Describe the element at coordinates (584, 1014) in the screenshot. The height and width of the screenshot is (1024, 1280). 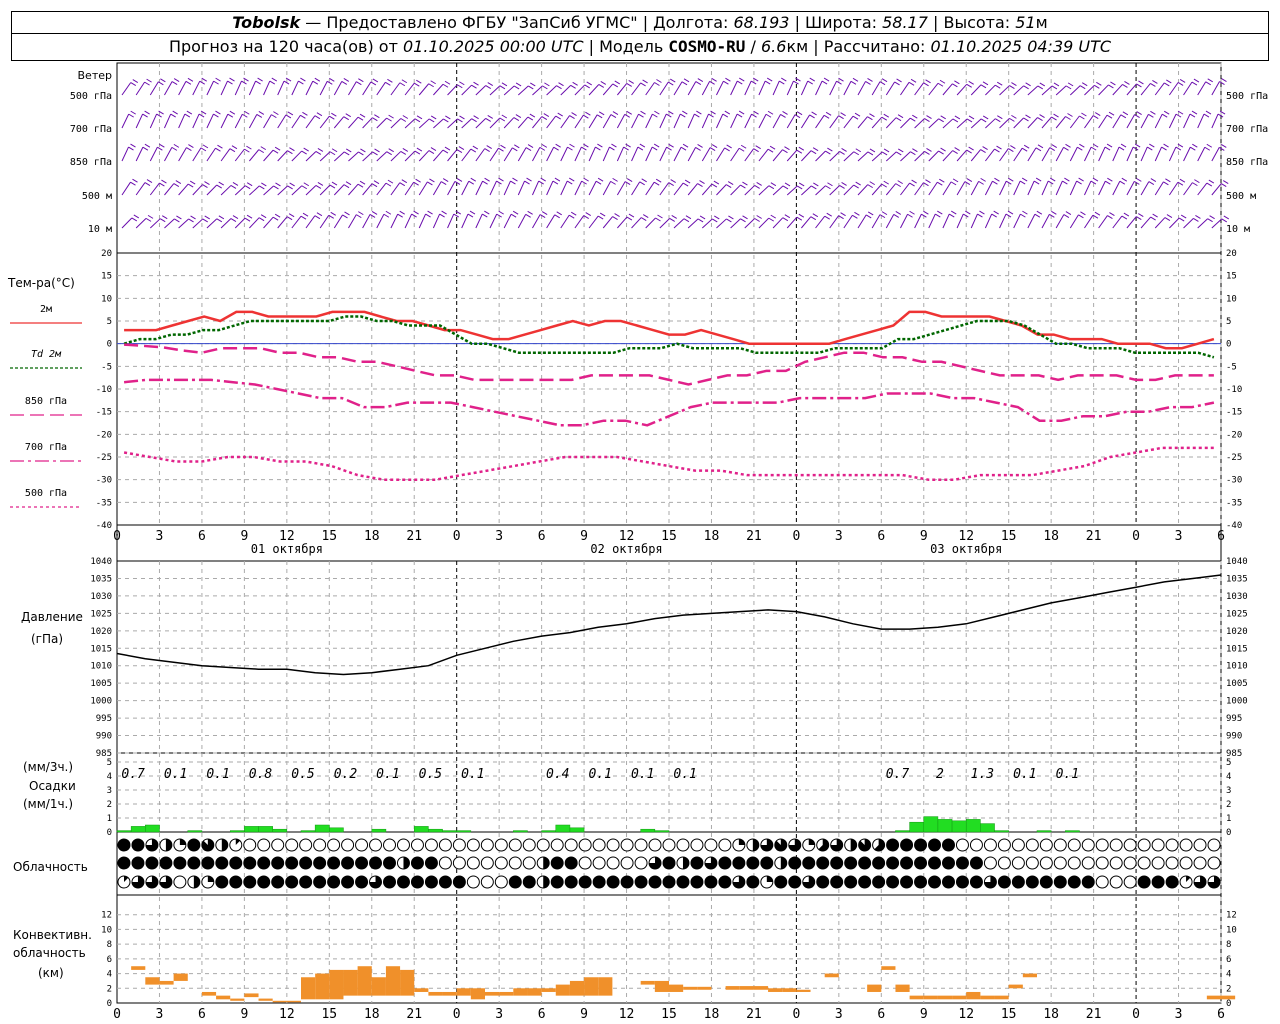
I see `hour-tick-label-bottom: 9` at that location.